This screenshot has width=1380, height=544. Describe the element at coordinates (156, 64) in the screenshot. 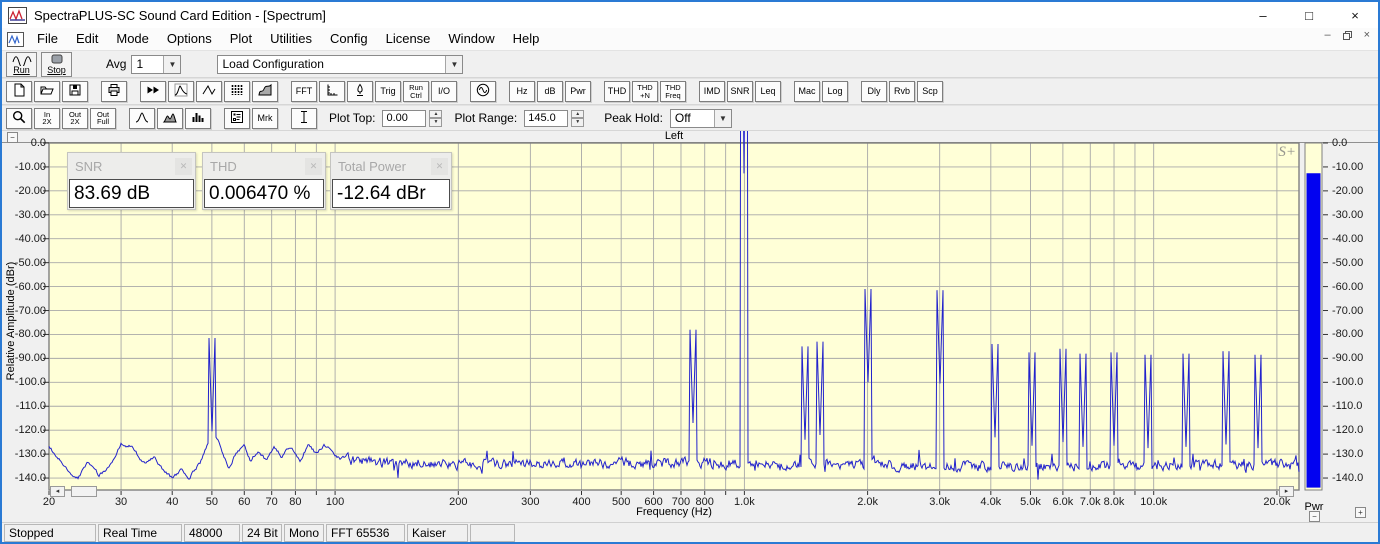

I see `avg-select: 1 ▼` at that location.